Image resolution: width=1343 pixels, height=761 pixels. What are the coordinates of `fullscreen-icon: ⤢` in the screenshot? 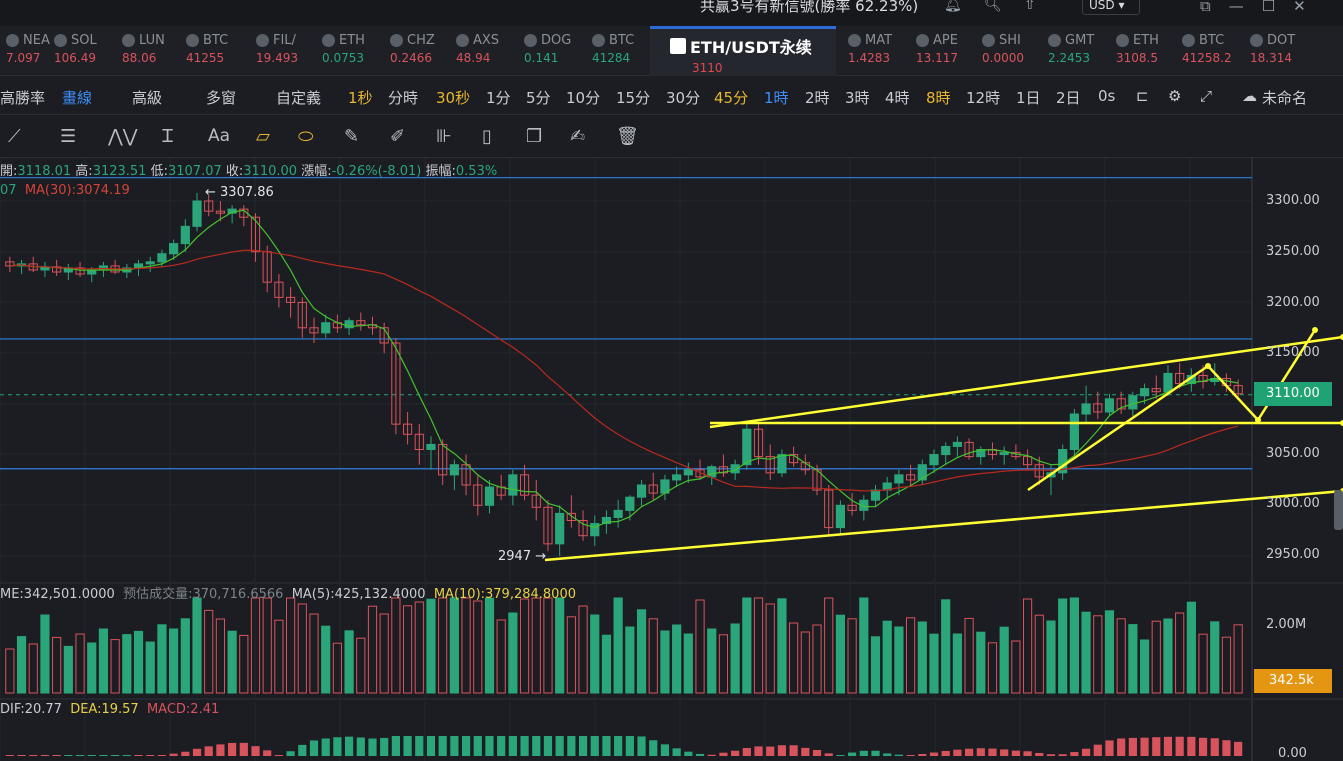 It's located at (1206, 96).